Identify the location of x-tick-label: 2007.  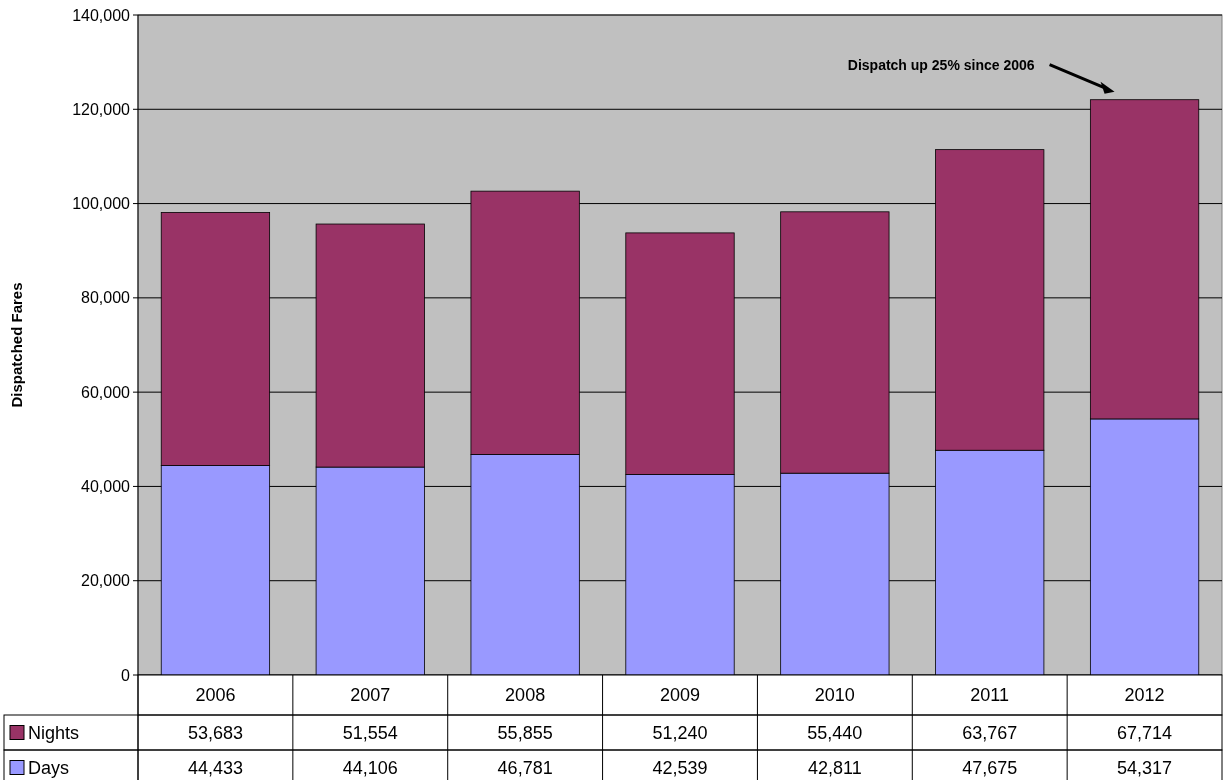
(370, 695).